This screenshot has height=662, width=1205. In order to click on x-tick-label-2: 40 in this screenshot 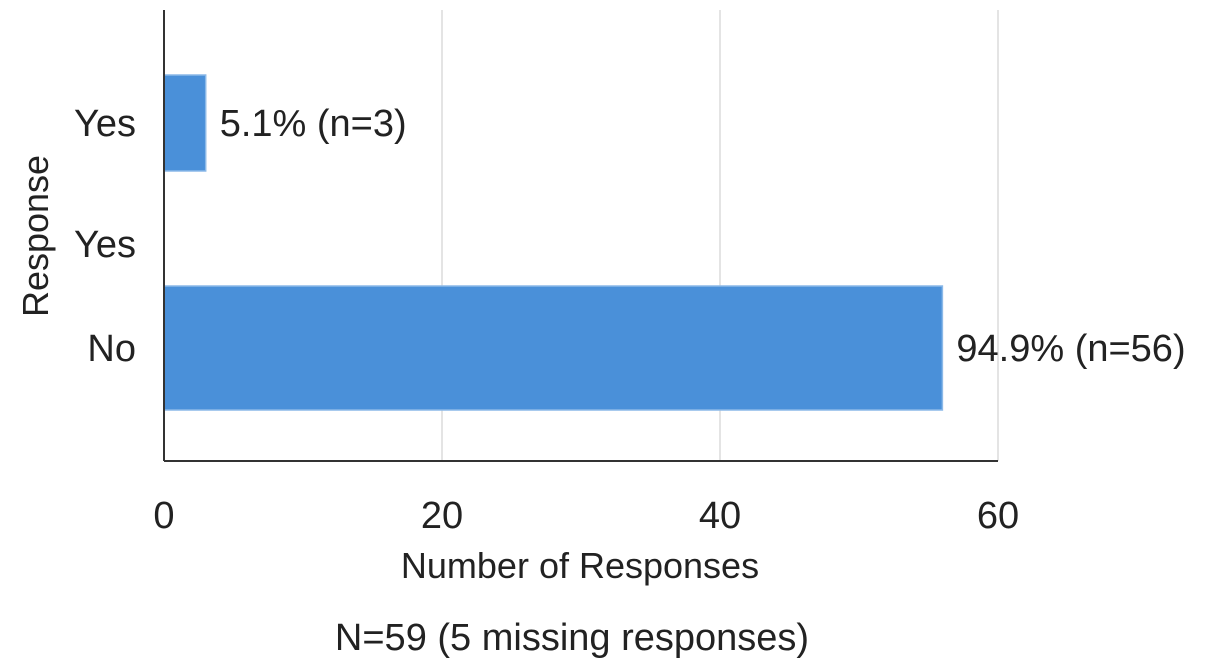, I will do `click(720, 516)`.